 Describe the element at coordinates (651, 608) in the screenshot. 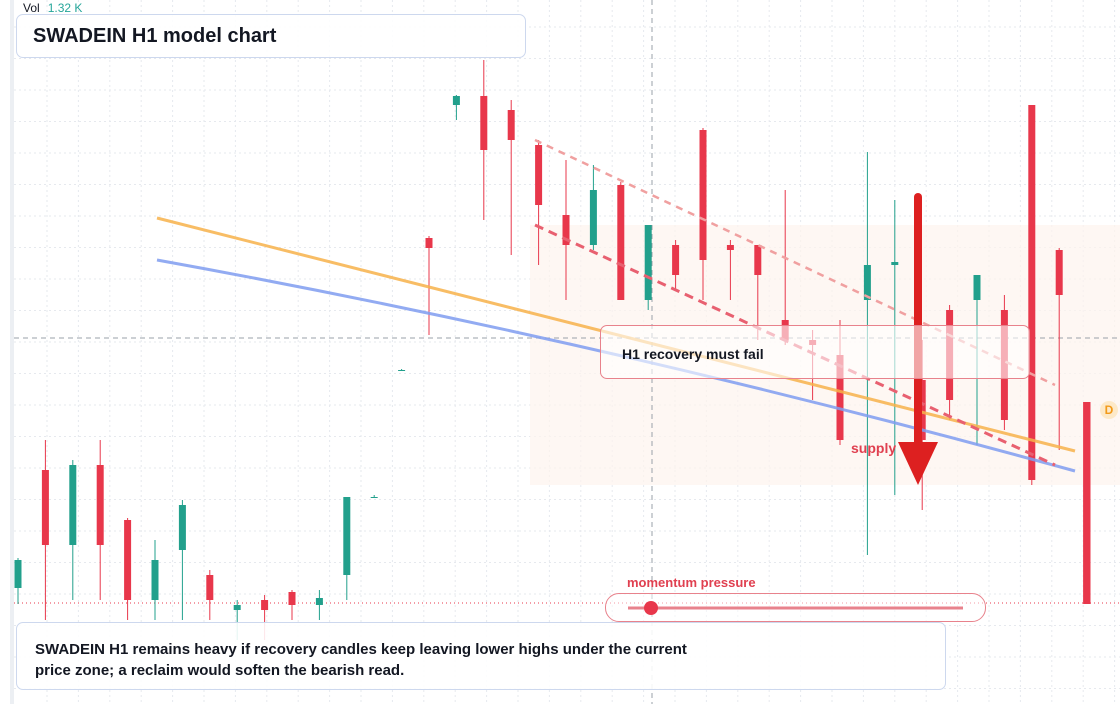

I see `knob` at that location.